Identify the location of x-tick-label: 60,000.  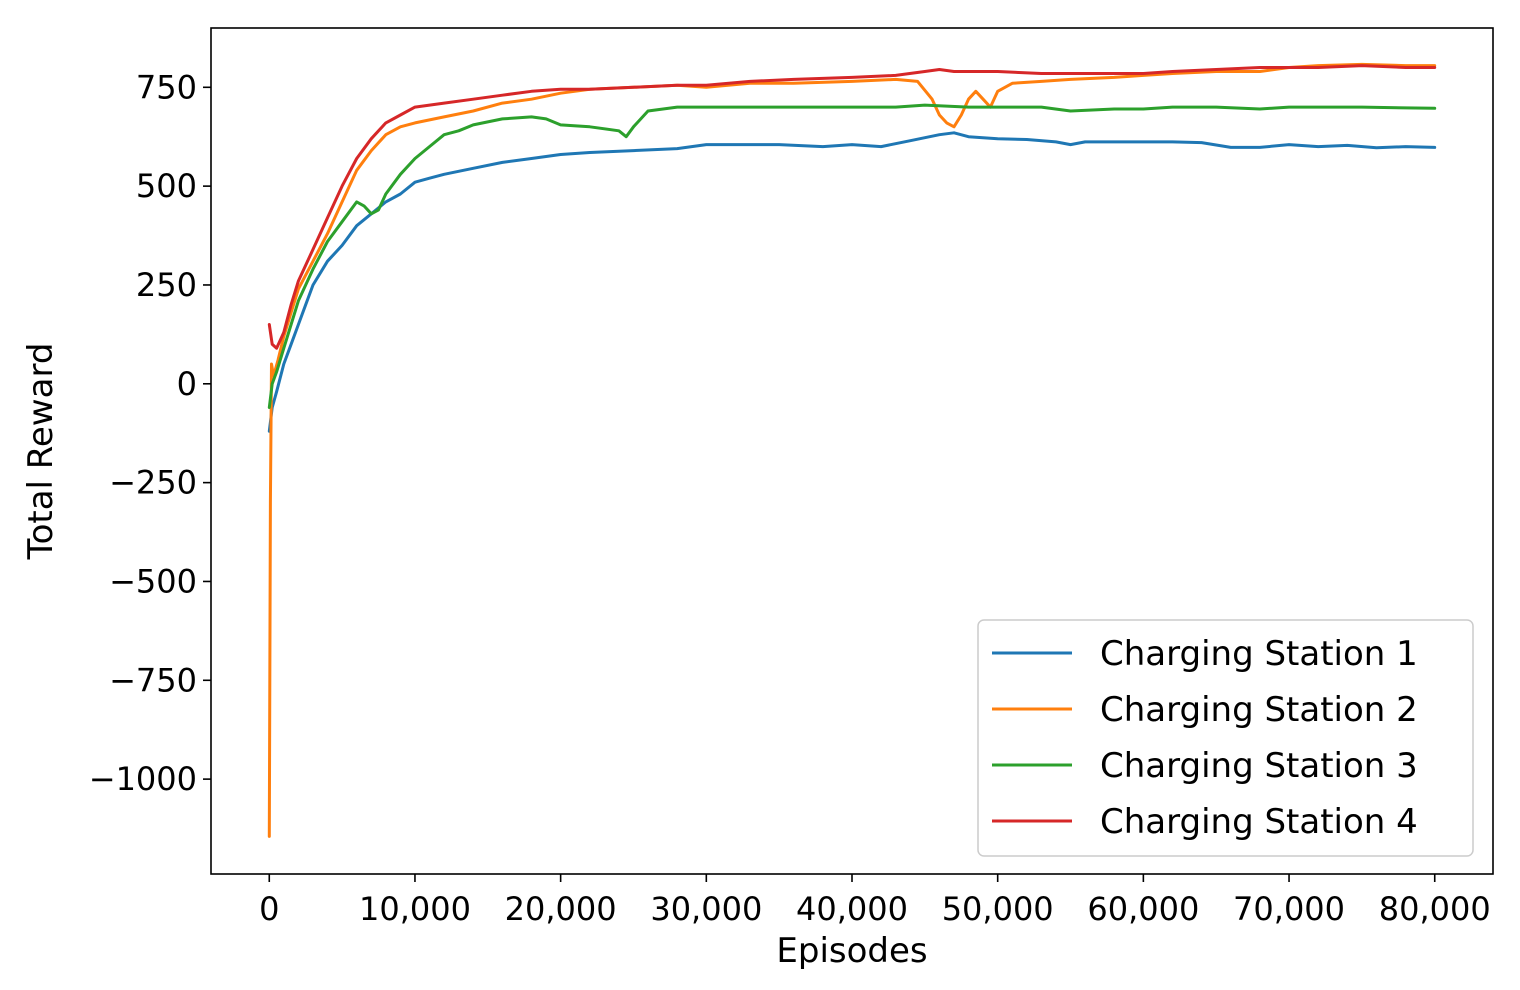
(1143, 909).